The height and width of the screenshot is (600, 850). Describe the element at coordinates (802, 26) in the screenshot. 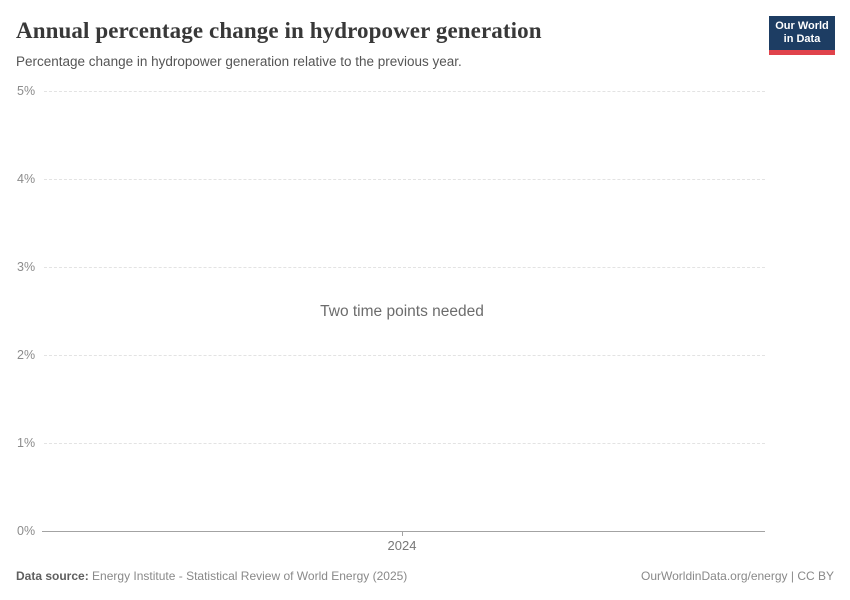

I see `owid-logo-line1: Our World` at that location.